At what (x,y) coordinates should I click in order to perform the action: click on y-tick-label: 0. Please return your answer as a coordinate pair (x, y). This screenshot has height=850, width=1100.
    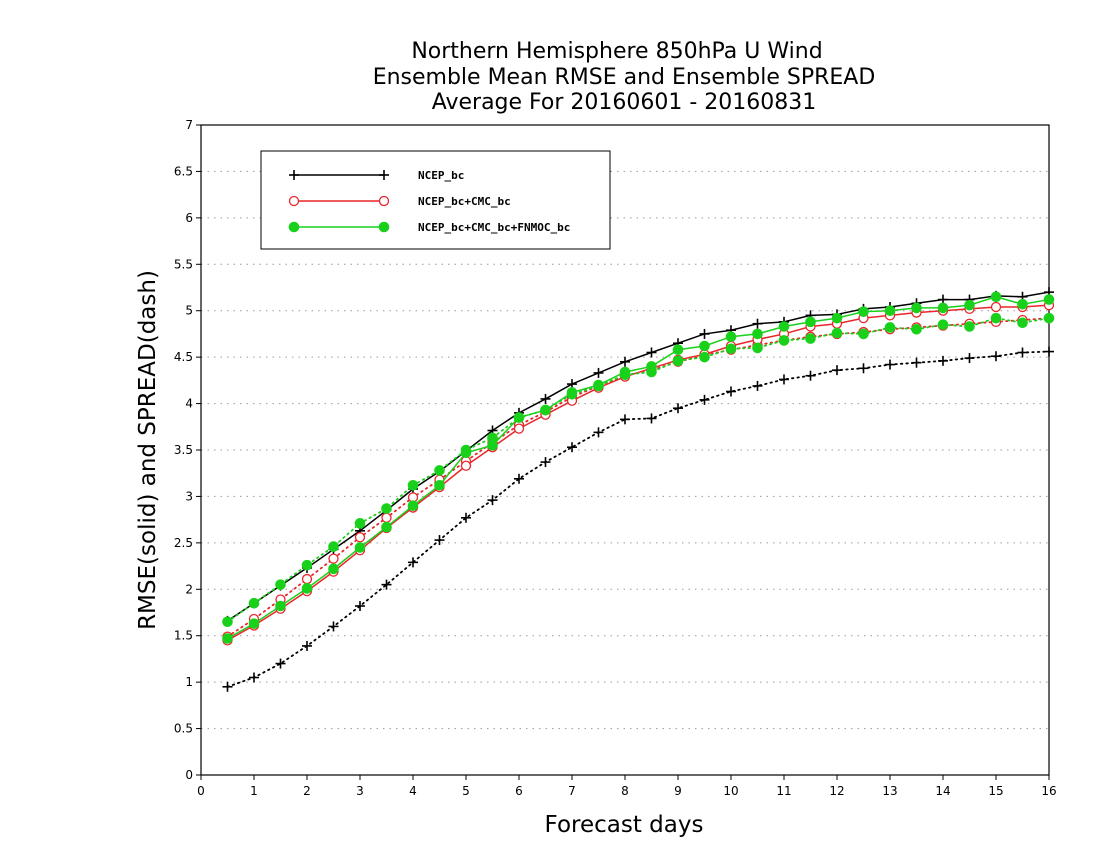
    Looking at the image, I should click on (189, 775).